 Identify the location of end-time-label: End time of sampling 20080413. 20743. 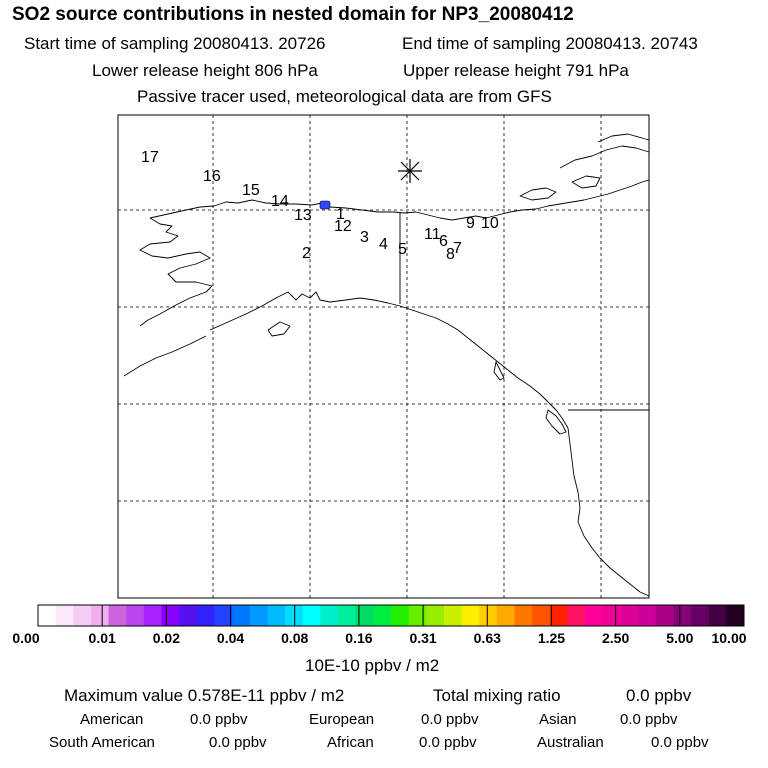
(550, 43).